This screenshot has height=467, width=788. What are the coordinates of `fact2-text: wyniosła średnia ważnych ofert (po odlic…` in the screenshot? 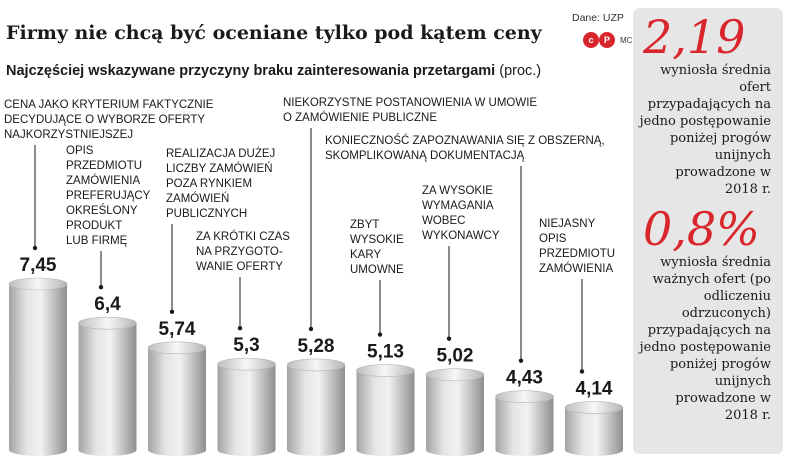 It's located at (705, 339).